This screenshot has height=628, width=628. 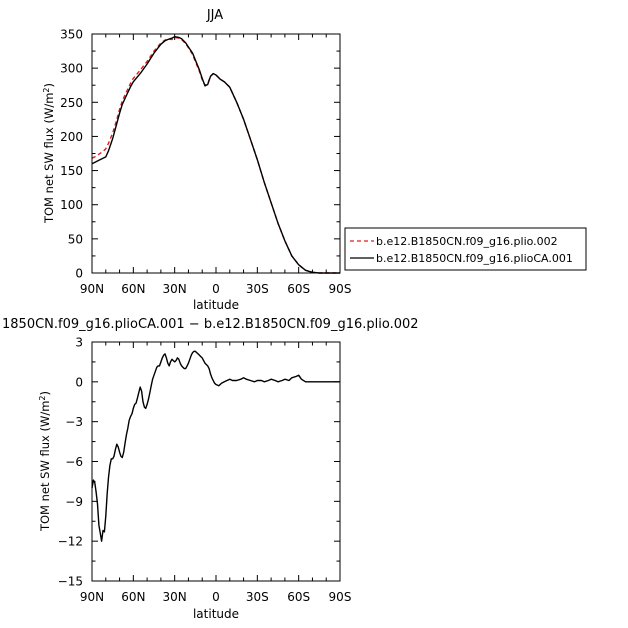 What do you see at coordinates (216, 305) in the screenshot?
I see `top-x-axis-label: latitude` at bounding box center [216, 305].